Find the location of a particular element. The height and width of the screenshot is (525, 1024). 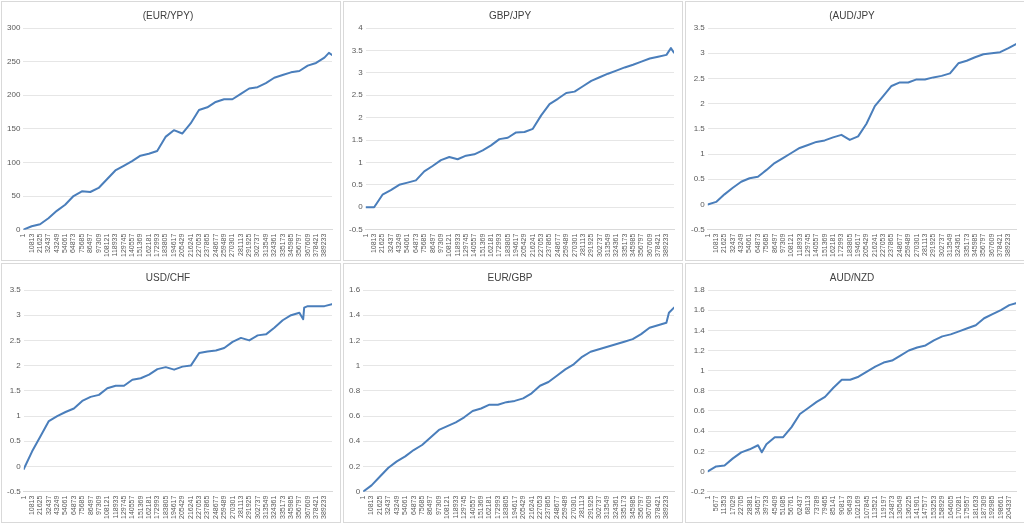

y-tick-label: -0.2 is located at coordinates (698, 491).